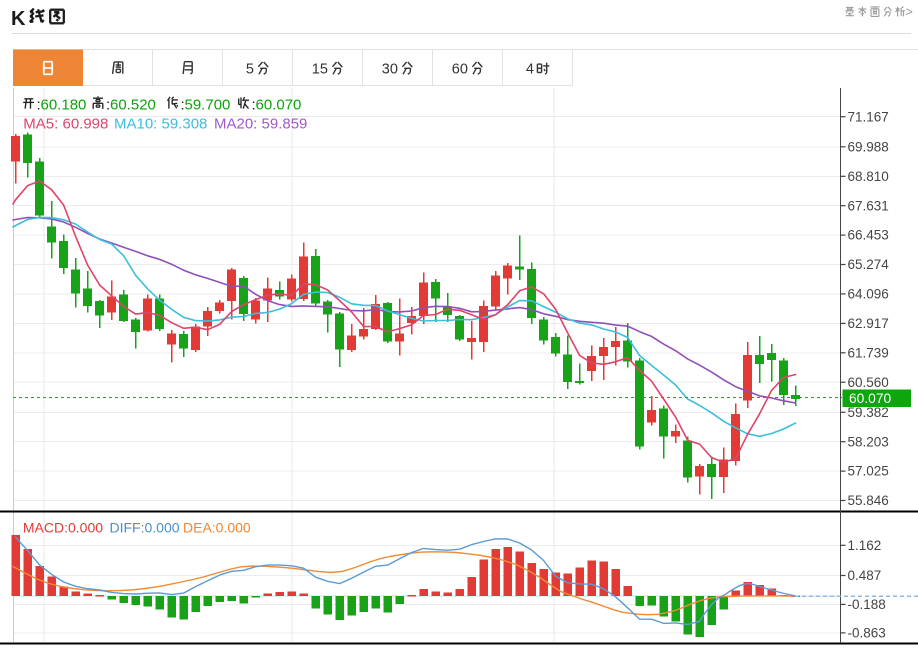 The image size is (918, 651). What do you see at coordinates (868, 382) in the screenshot?
I see `svg-text: 60.560` at bounding box center [868, 382].